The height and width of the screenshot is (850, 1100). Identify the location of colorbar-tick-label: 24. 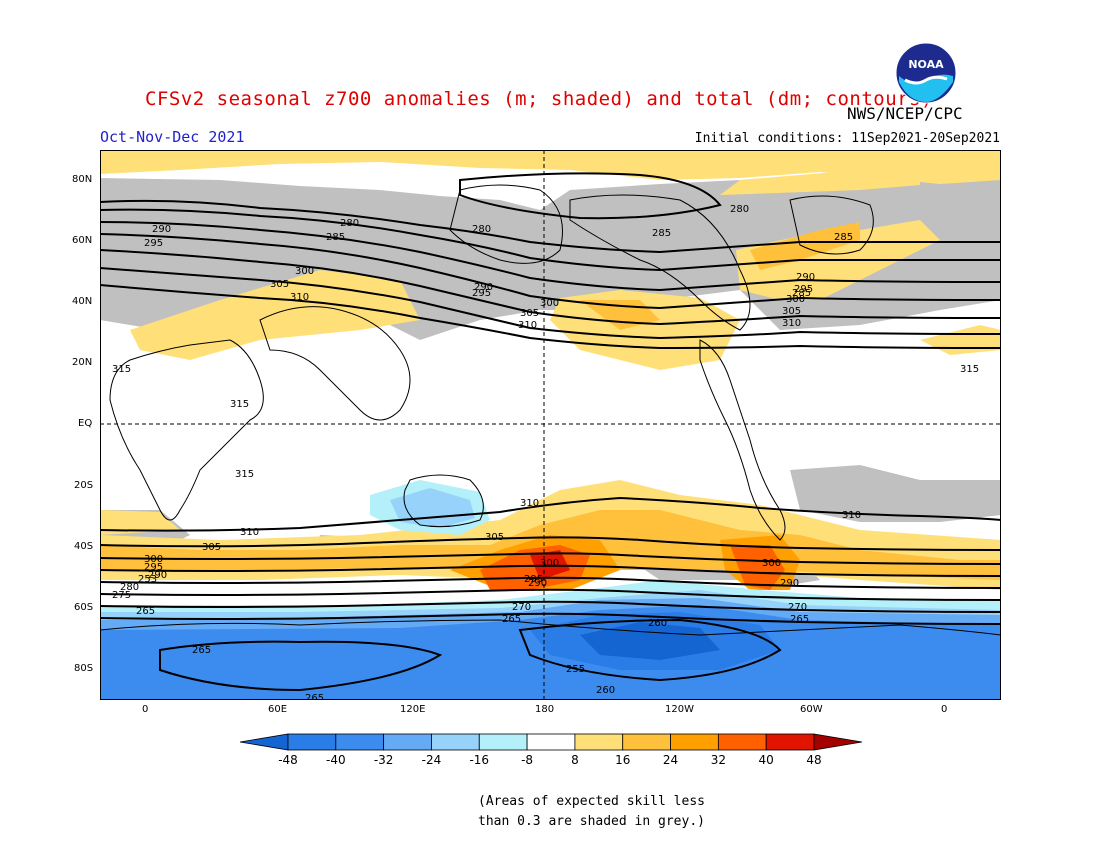
(670, 760).